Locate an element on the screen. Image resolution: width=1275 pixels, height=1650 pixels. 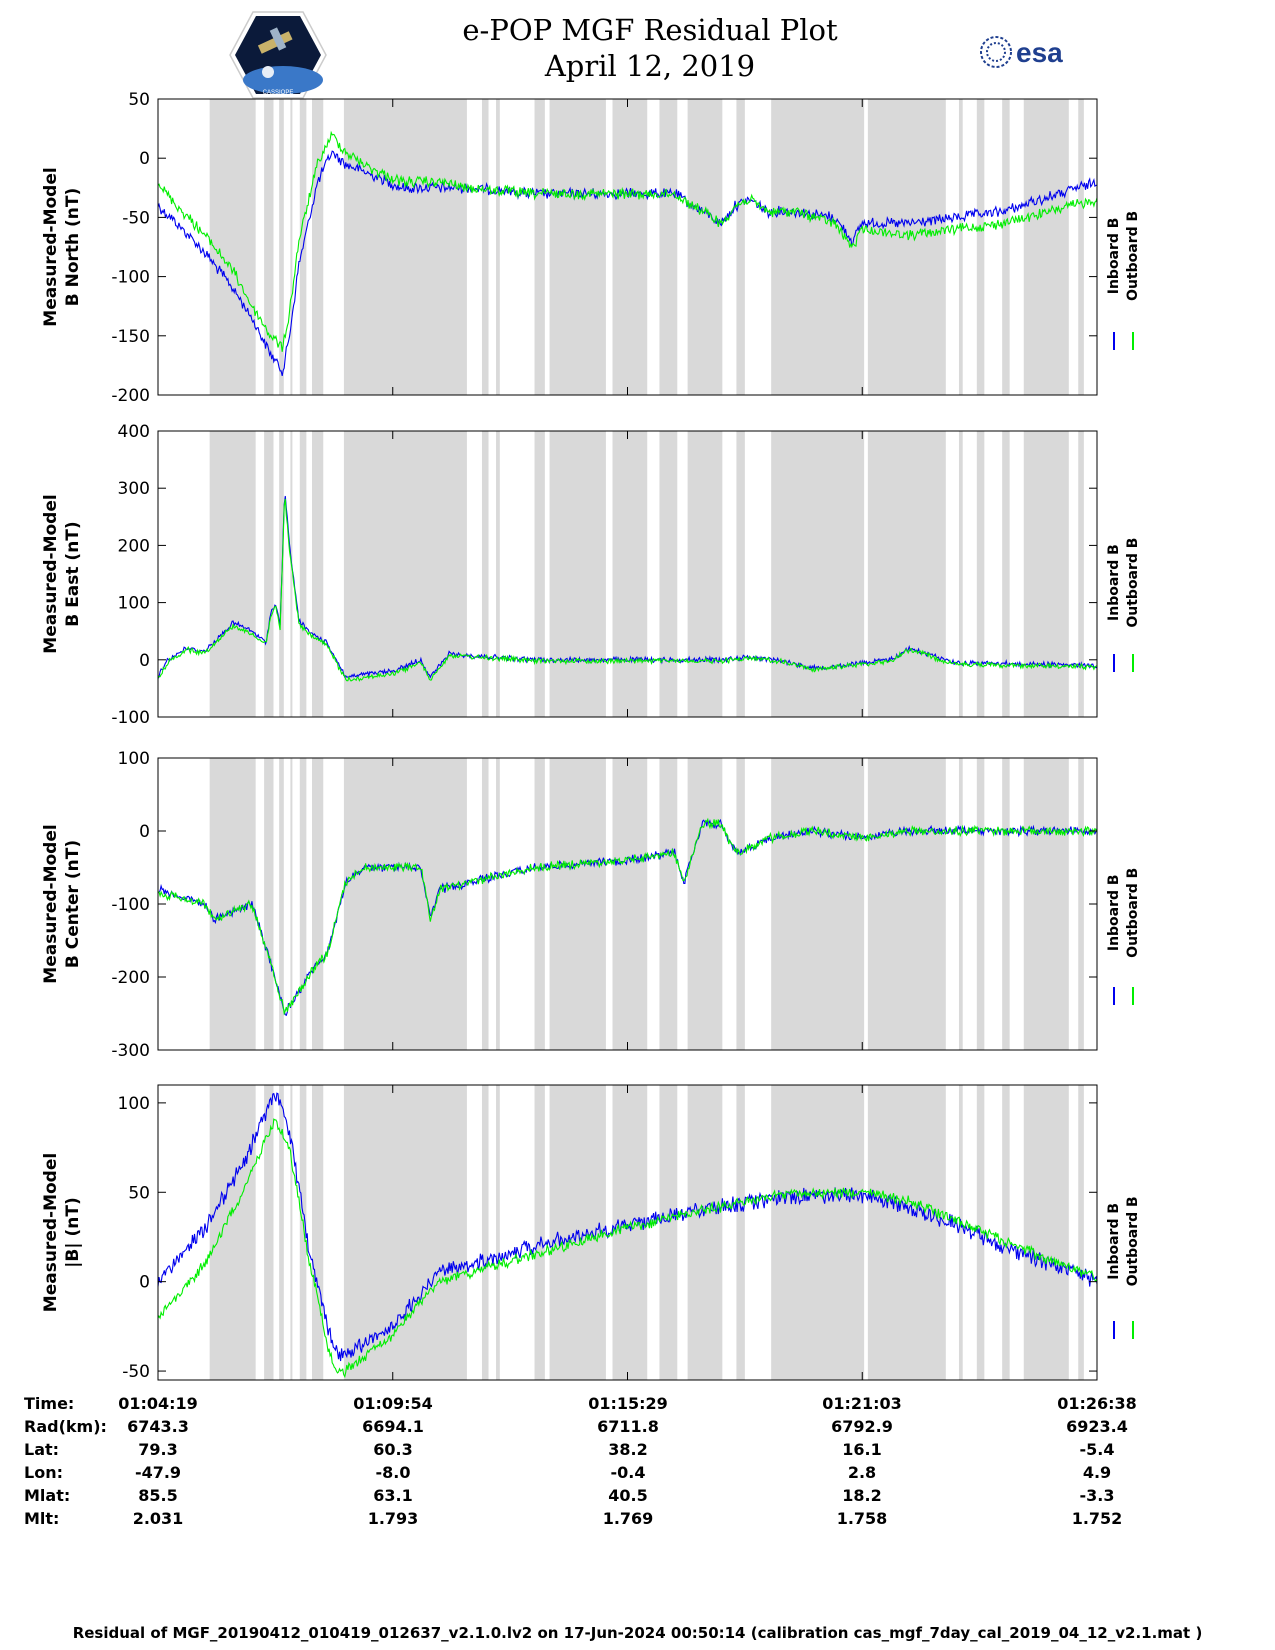
y-tick-label: -300 is located at coordinates (130, 1051).